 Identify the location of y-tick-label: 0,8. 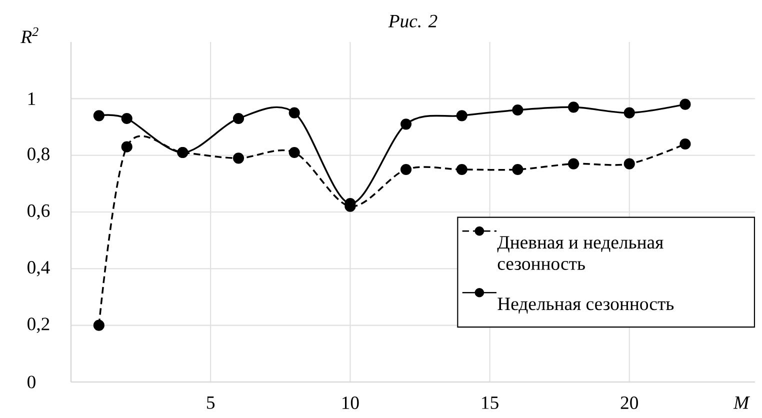
(39, 155).